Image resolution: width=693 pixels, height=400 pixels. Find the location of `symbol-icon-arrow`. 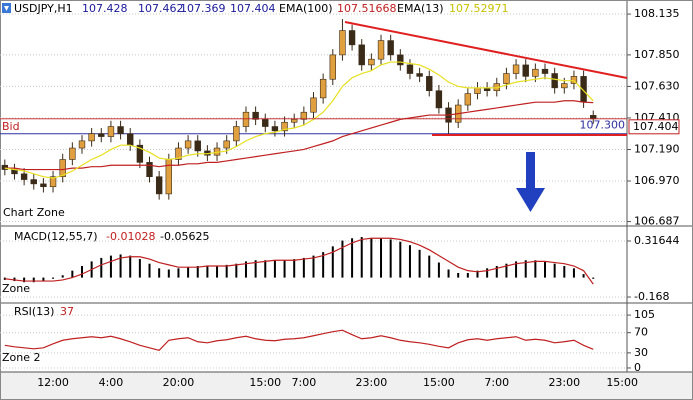

symbol-icon-arrow is located at coordinates (6, 8).